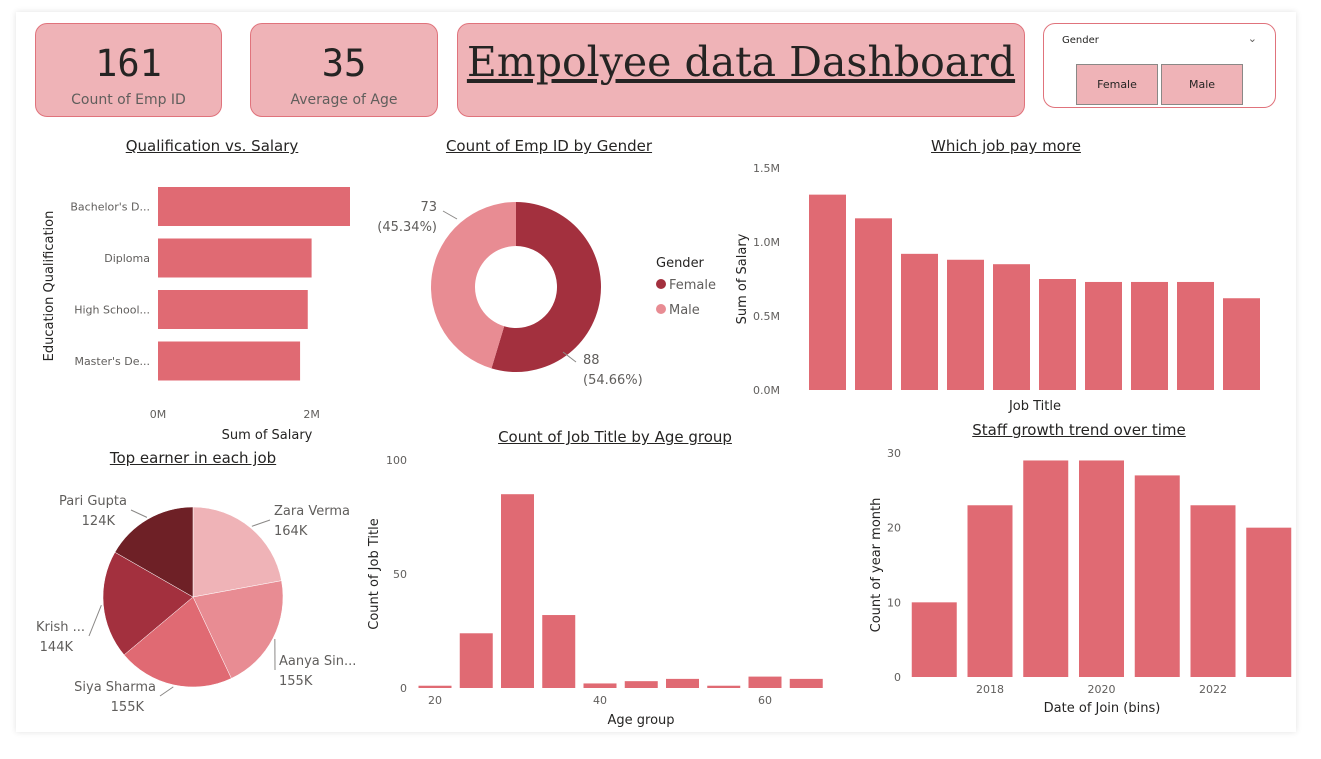 The height and width of the screenshot is (759, 1321). Describe the element at coordinates (344, 100) in the screenshot. I see `kpi-label: Average of Age` at that location.